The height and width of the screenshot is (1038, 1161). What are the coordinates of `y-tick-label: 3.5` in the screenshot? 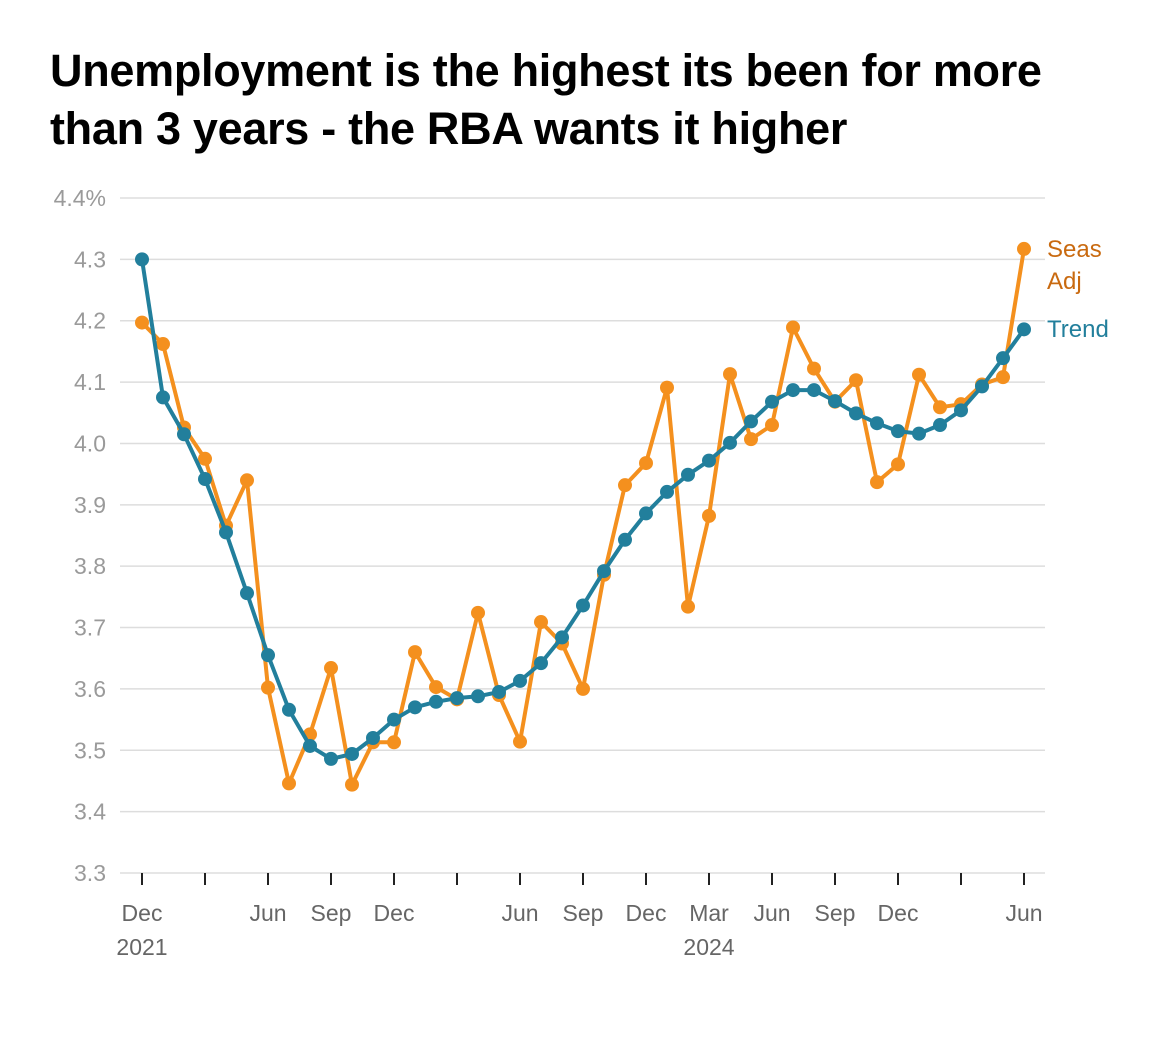 It's located at (90, 750).